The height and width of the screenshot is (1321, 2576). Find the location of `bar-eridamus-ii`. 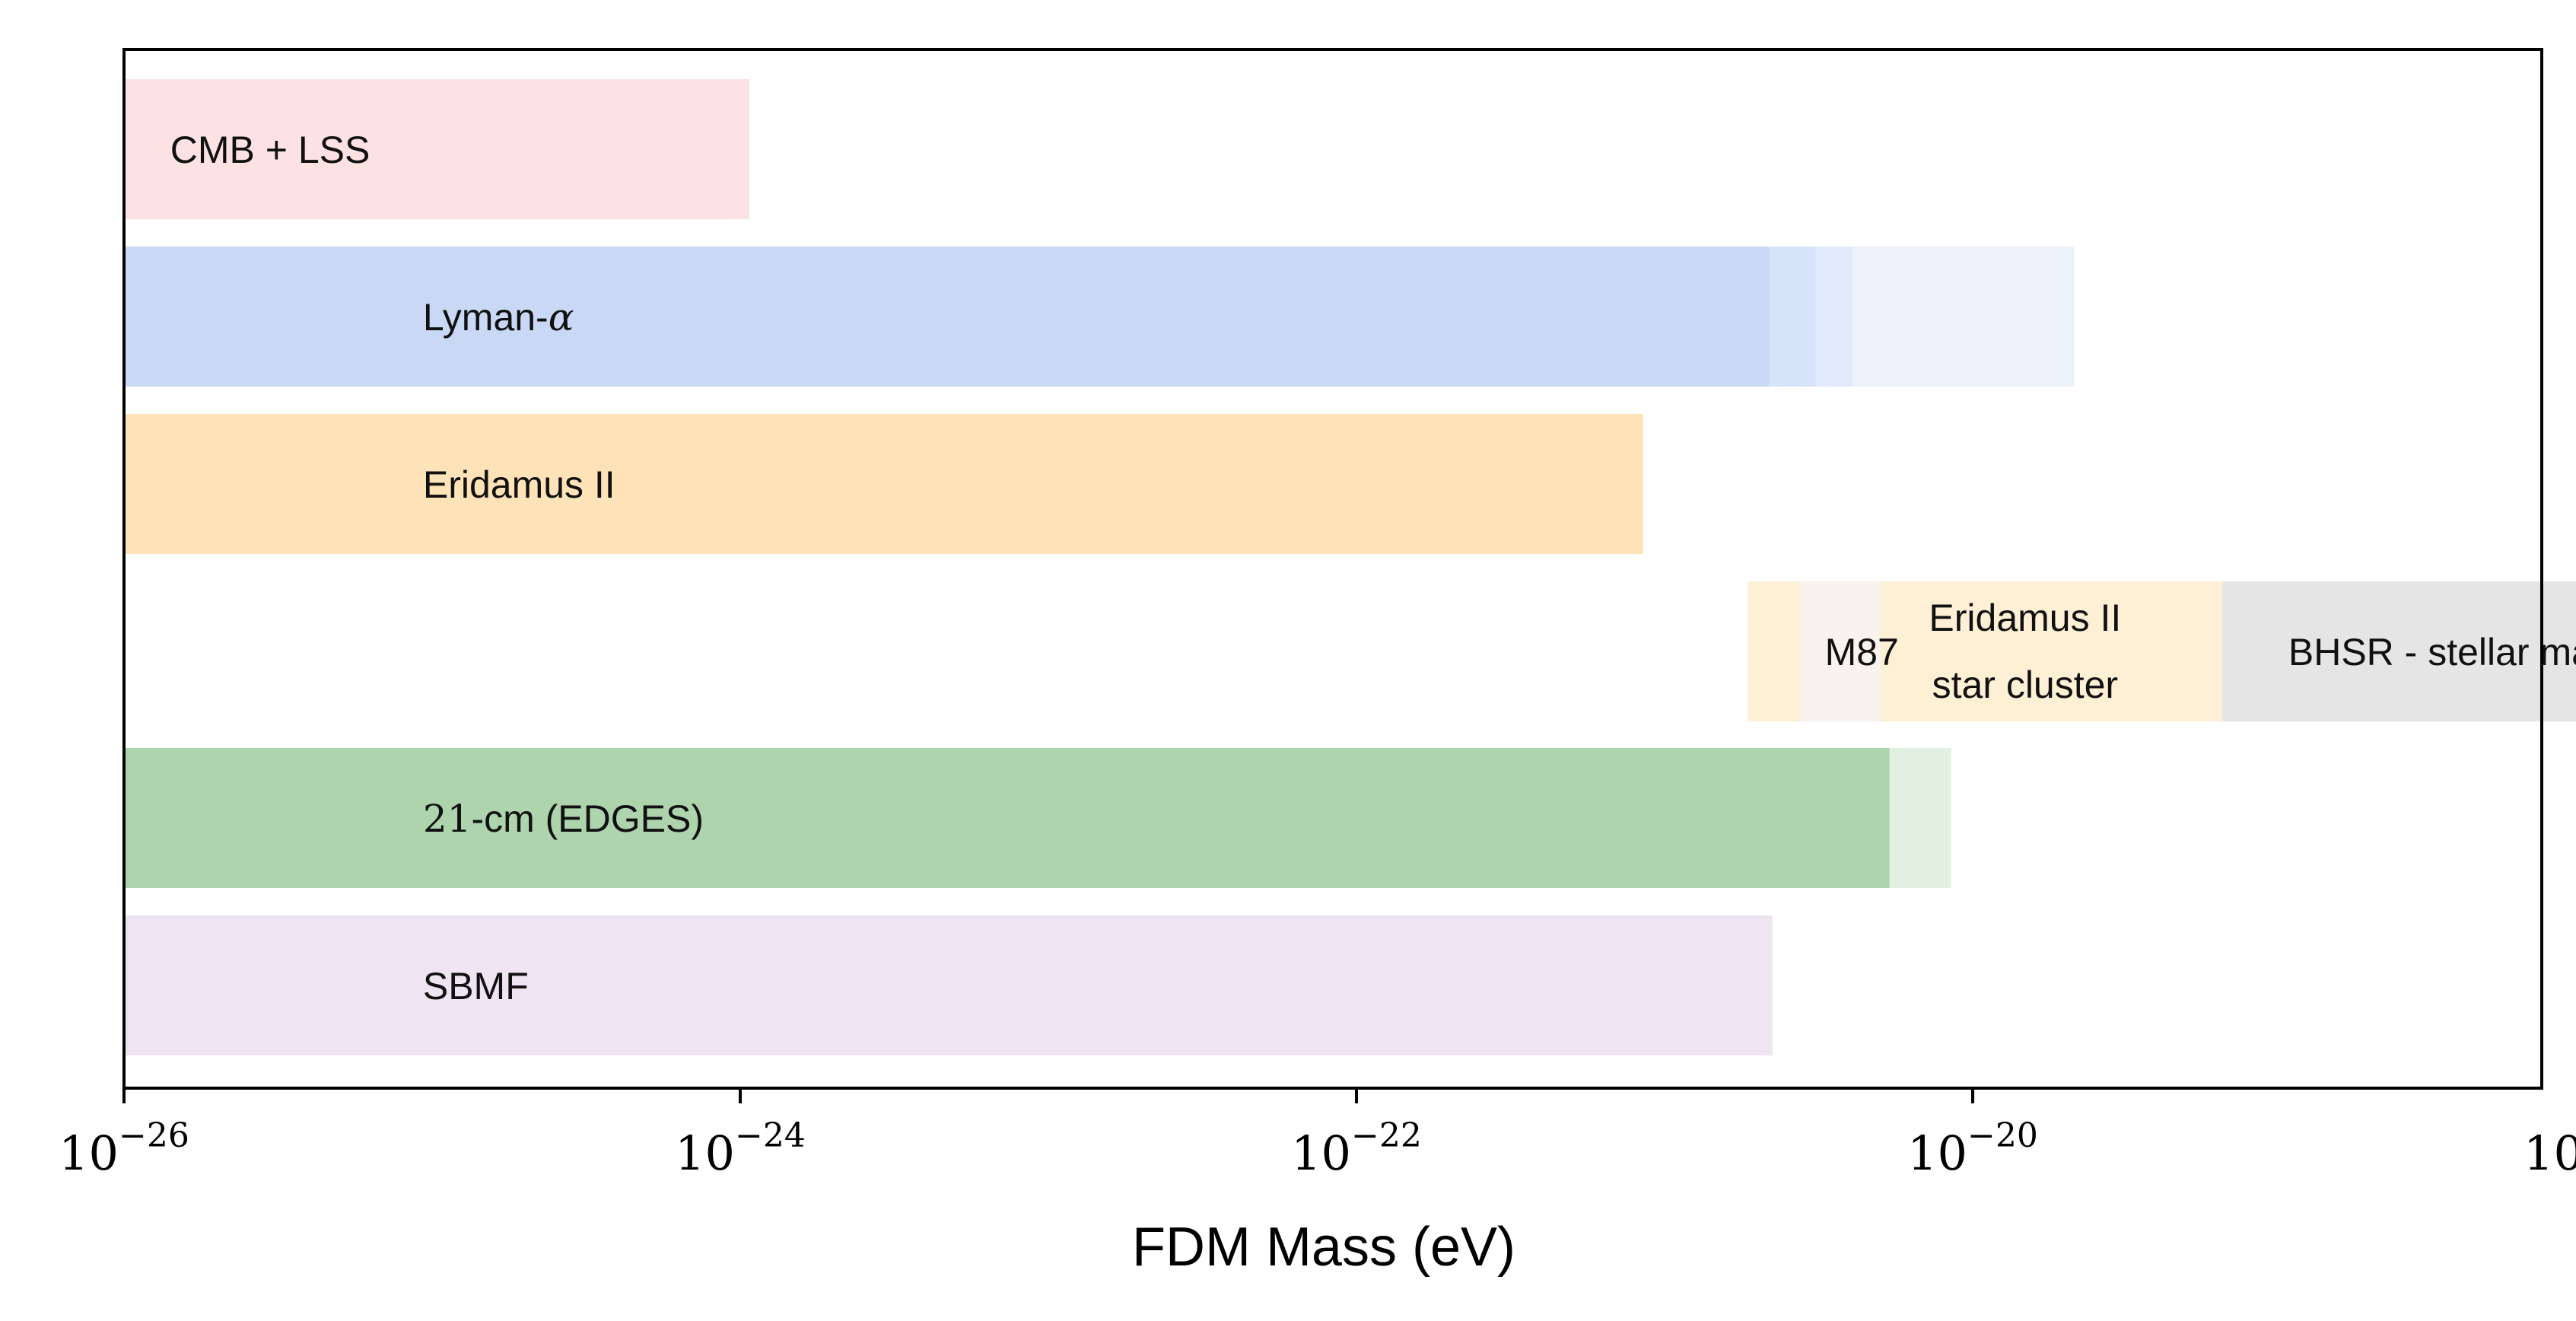

bar-eridamus-ii is located at coordinates (884, 484).